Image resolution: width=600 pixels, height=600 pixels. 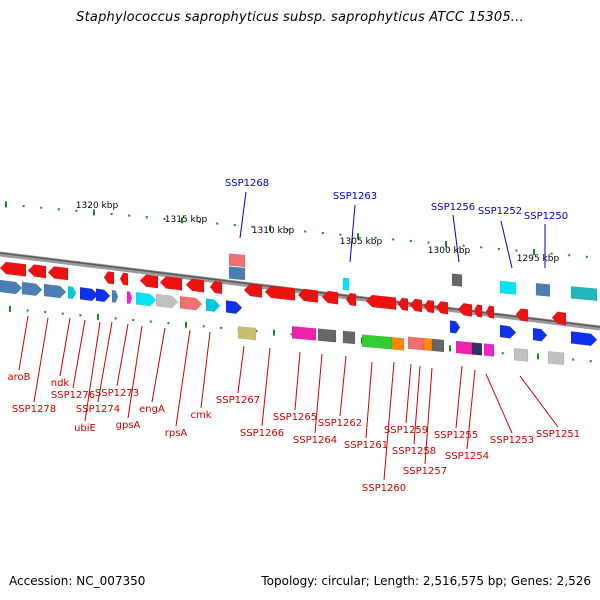 I want to click on label-SSP1258: SSP1258, so click(x=414, y=451).